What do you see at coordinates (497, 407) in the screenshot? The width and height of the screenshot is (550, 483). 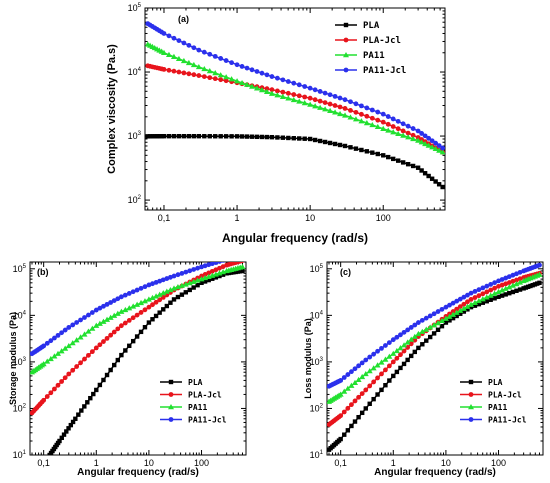 I see `legend-label: PA11` at bounding box center [497, 407].